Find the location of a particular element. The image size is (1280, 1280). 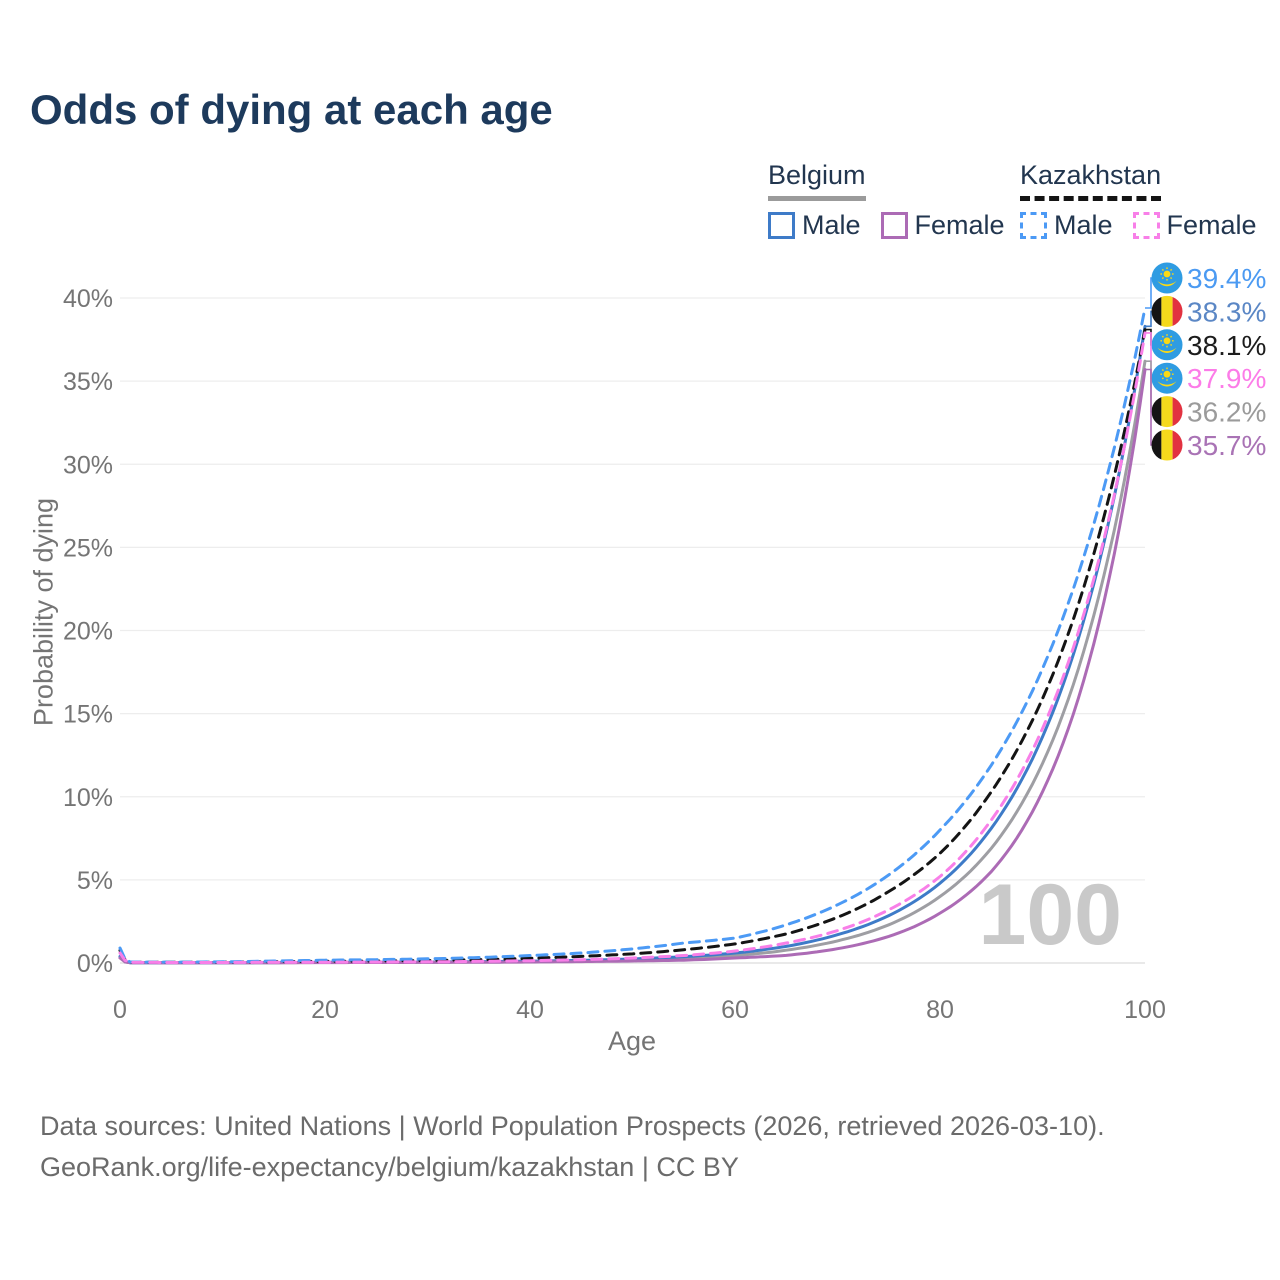

y-tick-label: 35% is located at coordinates (88, 382).